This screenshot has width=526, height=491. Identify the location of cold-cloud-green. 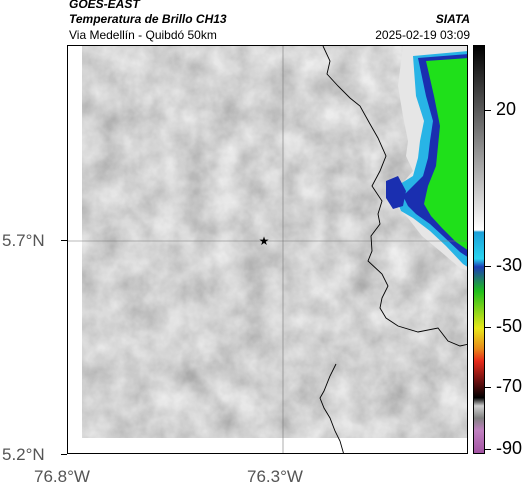
(445, 154).